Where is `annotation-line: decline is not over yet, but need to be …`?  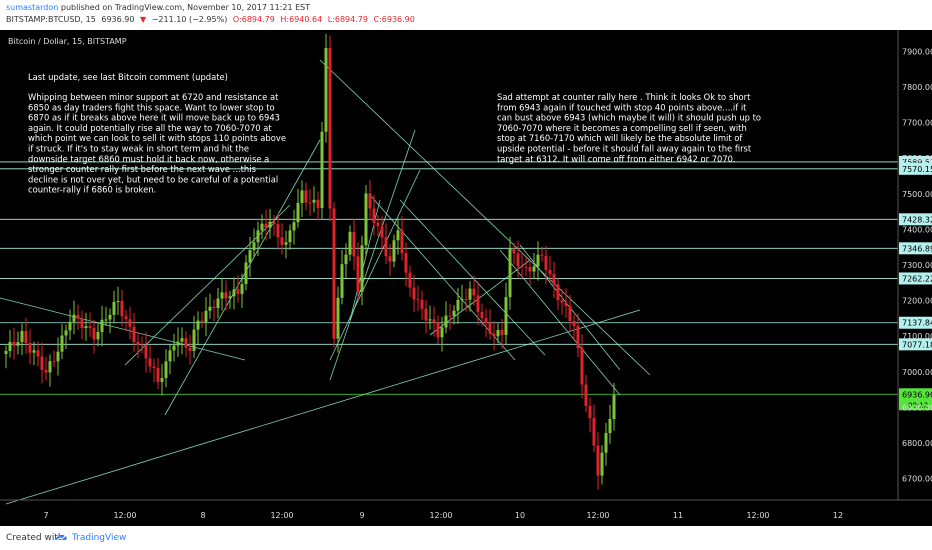
annotation-line: decline is not over yet, but need to be … is located at coordinates (153, 179).